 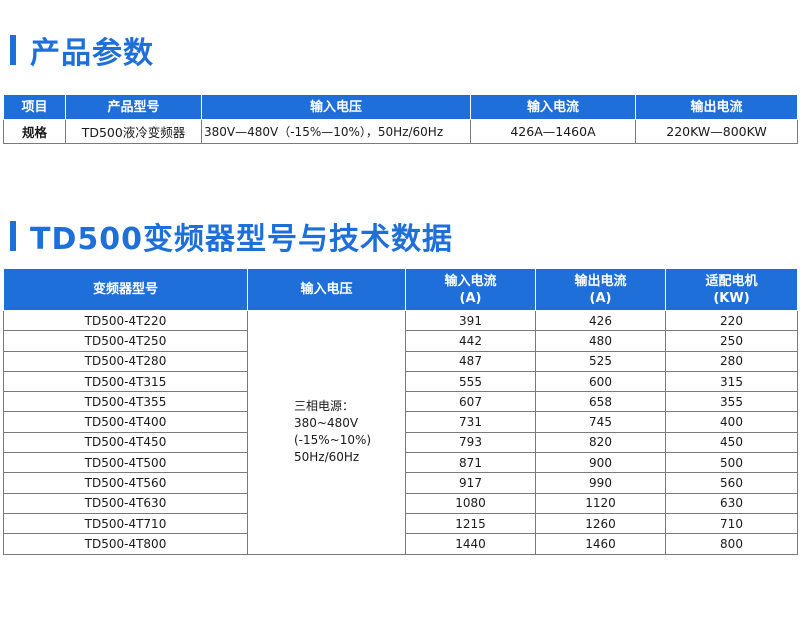 I want to click on output-current-cell: 745, so click(x=600, y=422).